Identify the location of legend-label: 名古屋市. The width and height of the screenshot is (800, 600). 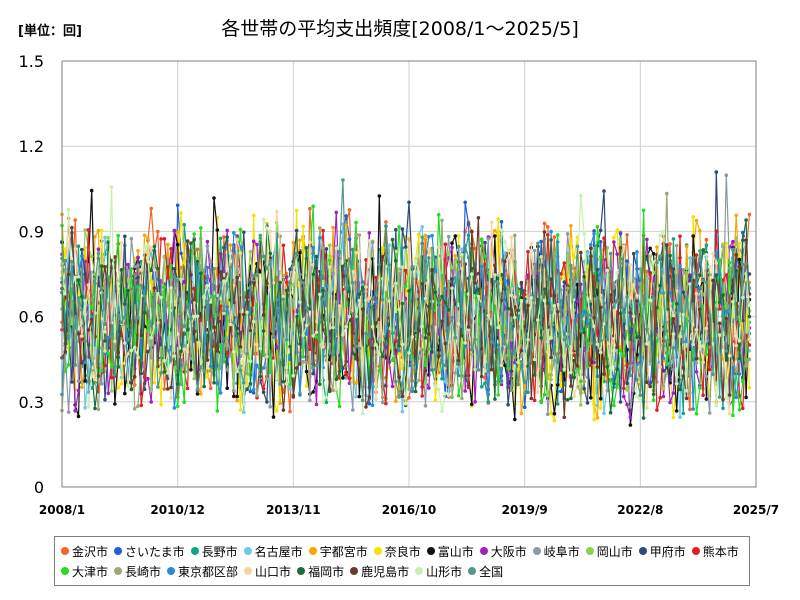
(278, 551).